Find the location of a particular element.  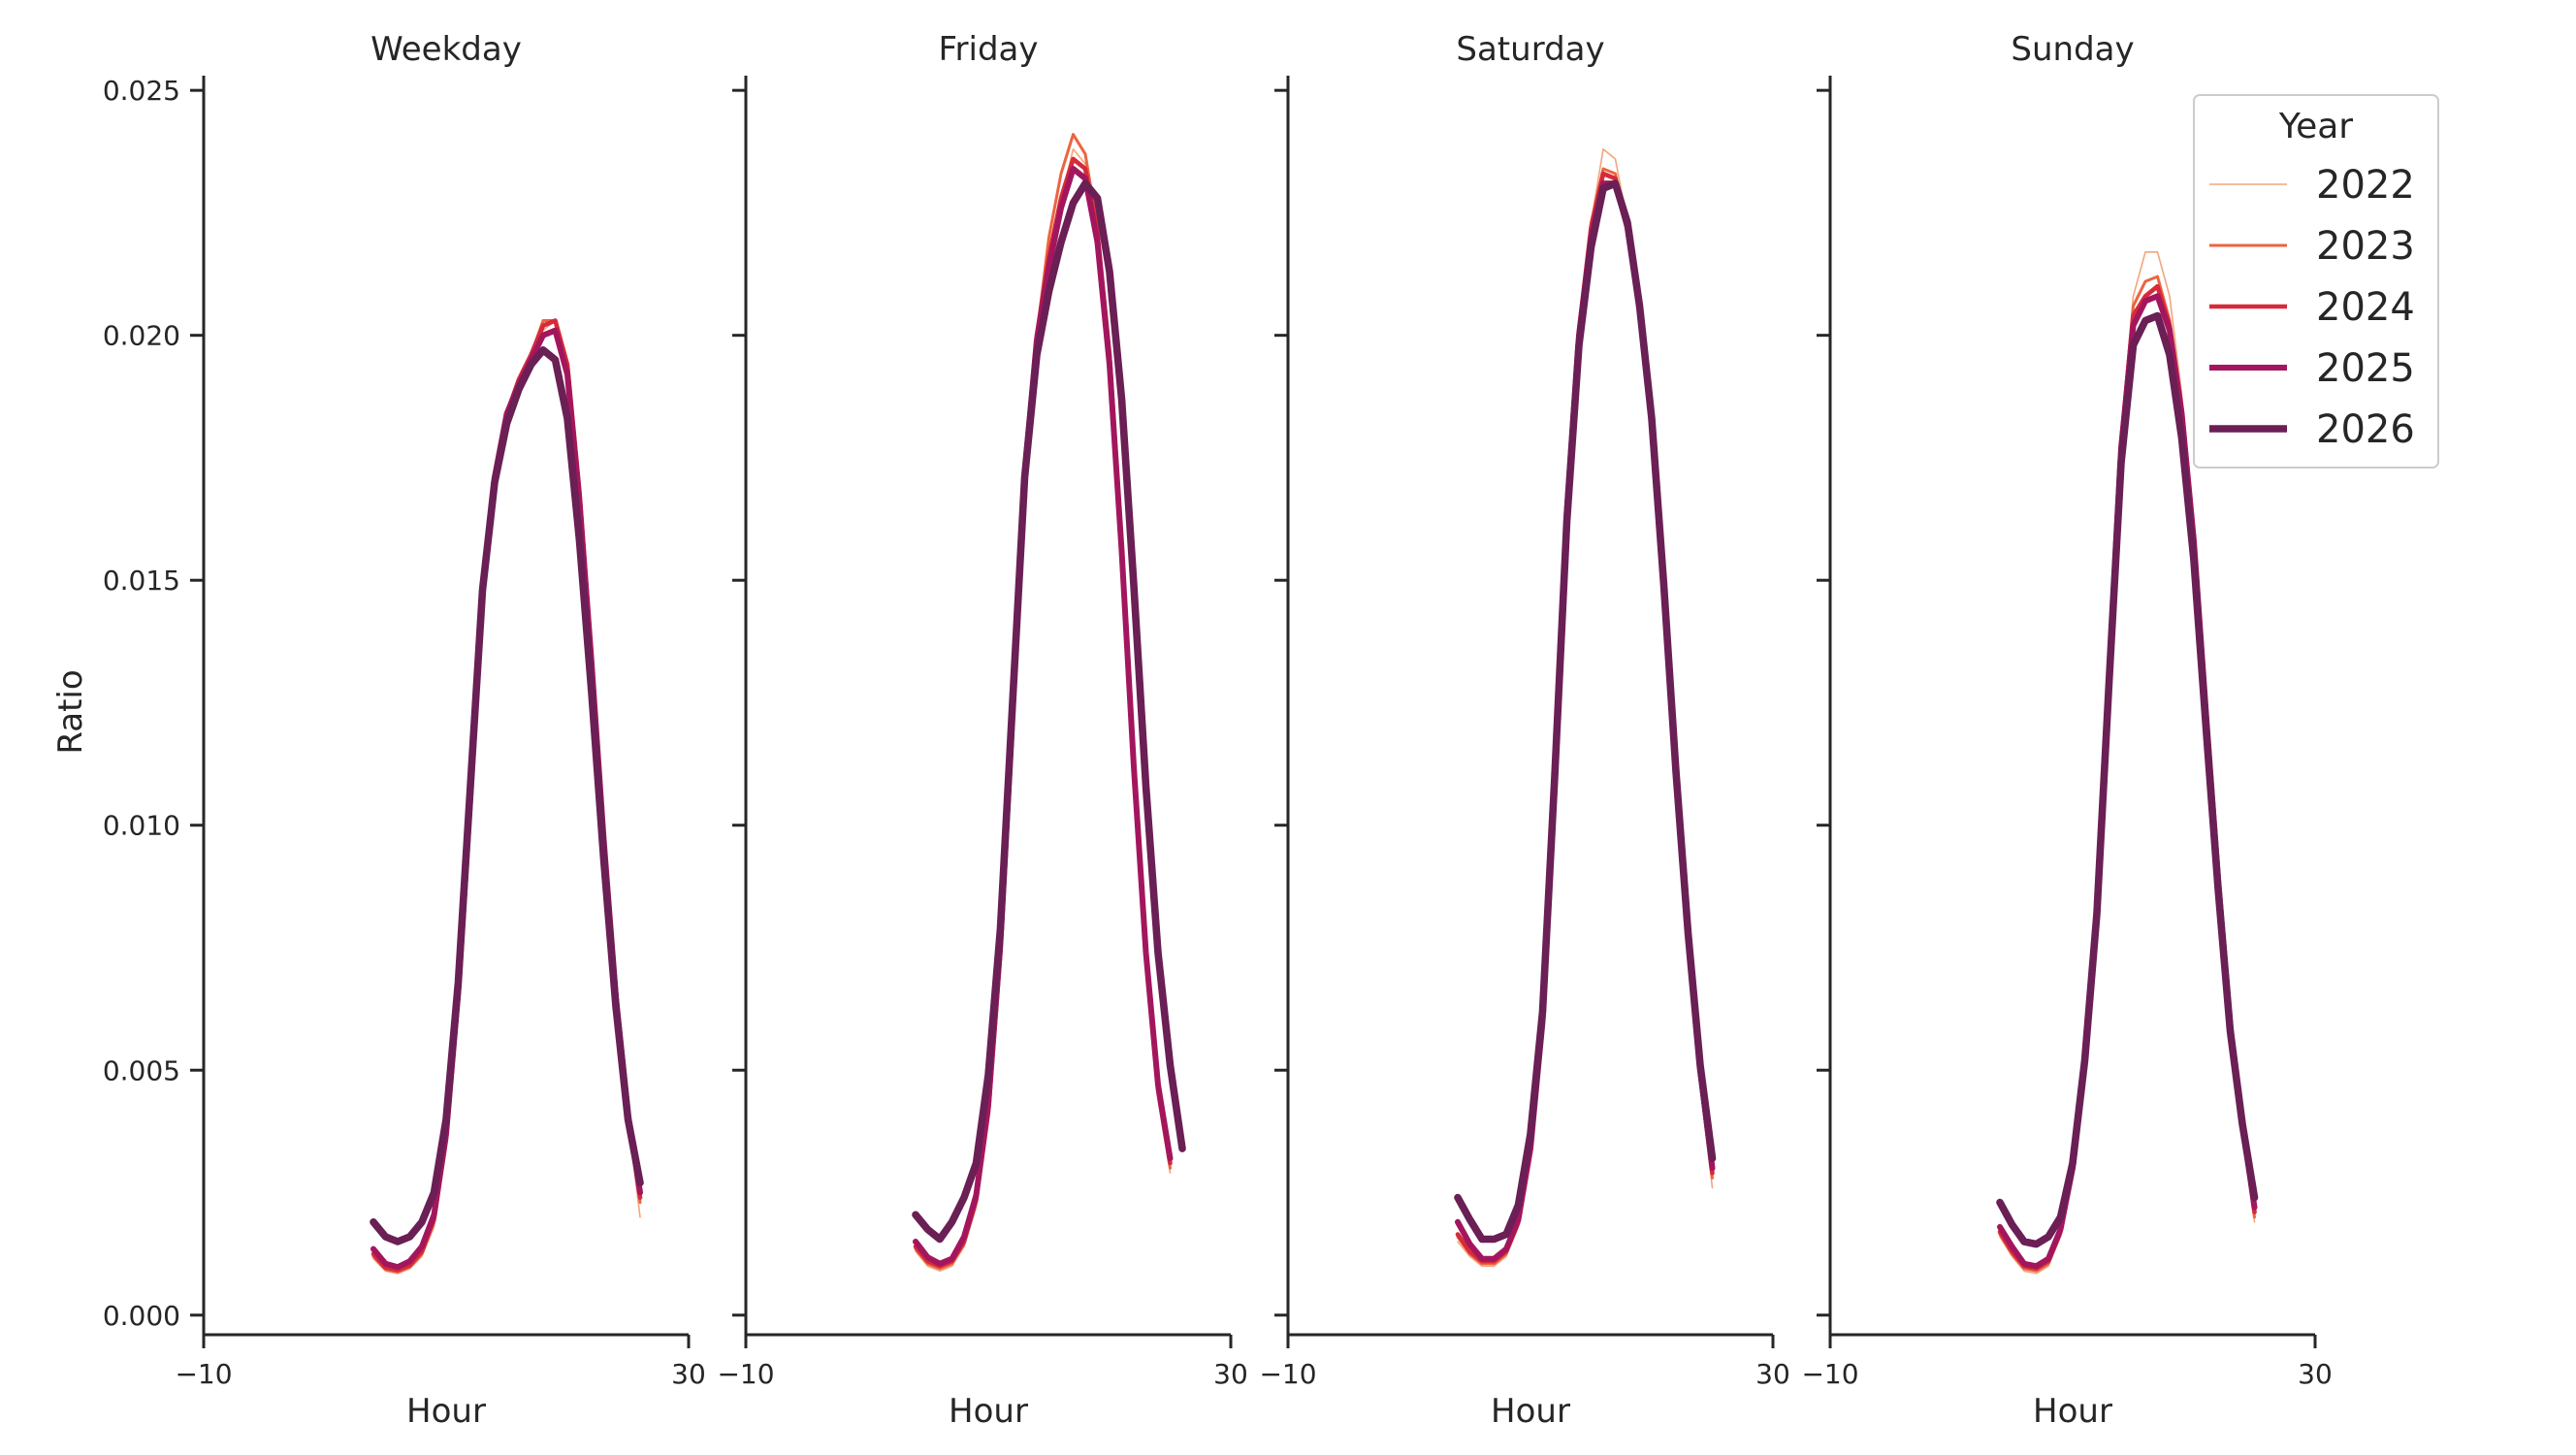

y-tick-label: 0.005 is located at coordinates (141, 1070).